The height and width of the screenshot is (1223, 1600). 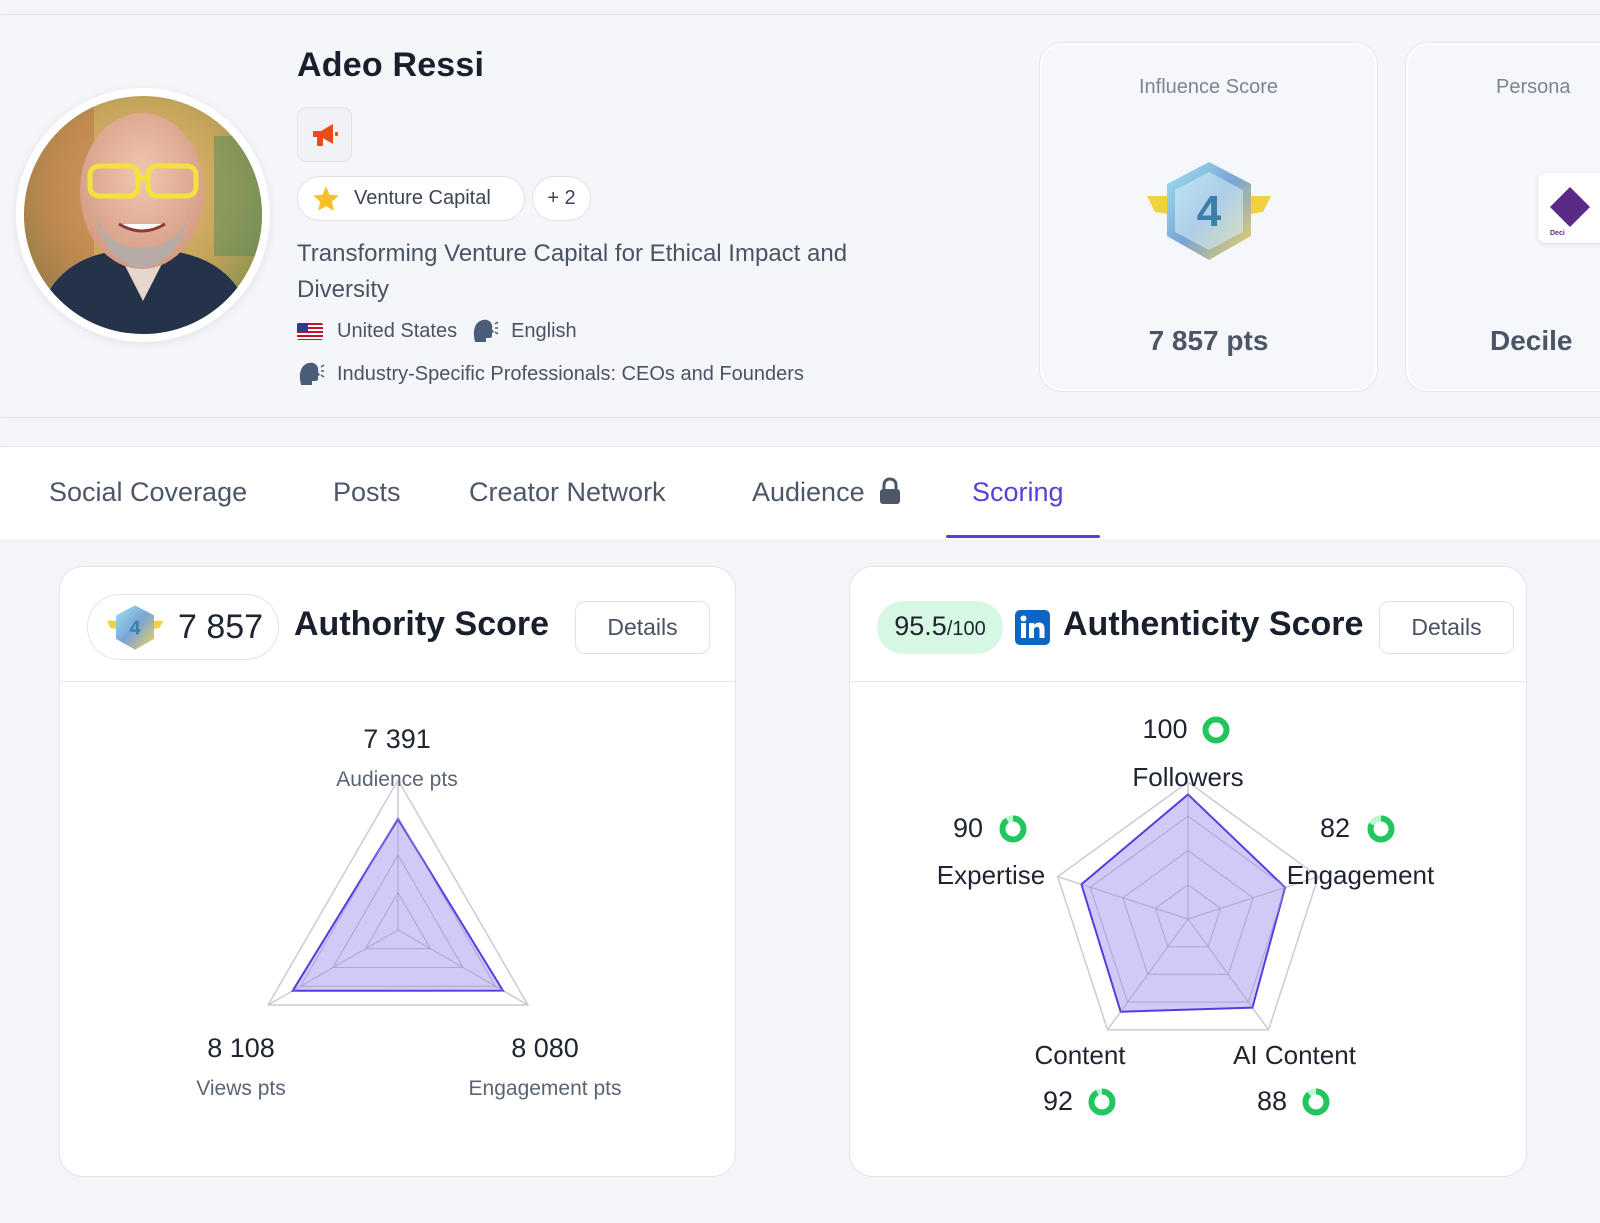 What do you see at coordinates (991, 875) in the screenshot?
I see `radar-label-expertise: Expertise` at bounding box center [991, 875].